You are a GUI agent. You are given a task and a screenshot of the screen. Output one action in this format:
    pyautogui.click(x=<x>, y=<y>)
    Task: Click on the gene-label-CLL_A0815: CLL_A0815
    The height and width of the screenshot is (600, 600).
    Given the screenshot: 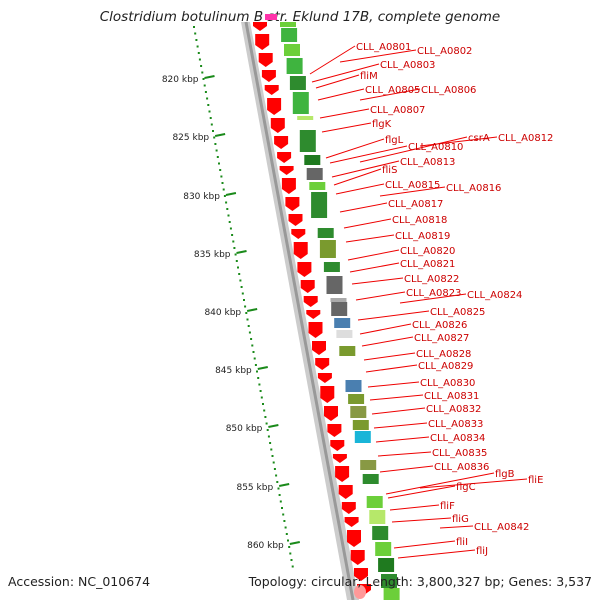 What is the action you would take?
    pyautogui.click(x=412, y=185)
    